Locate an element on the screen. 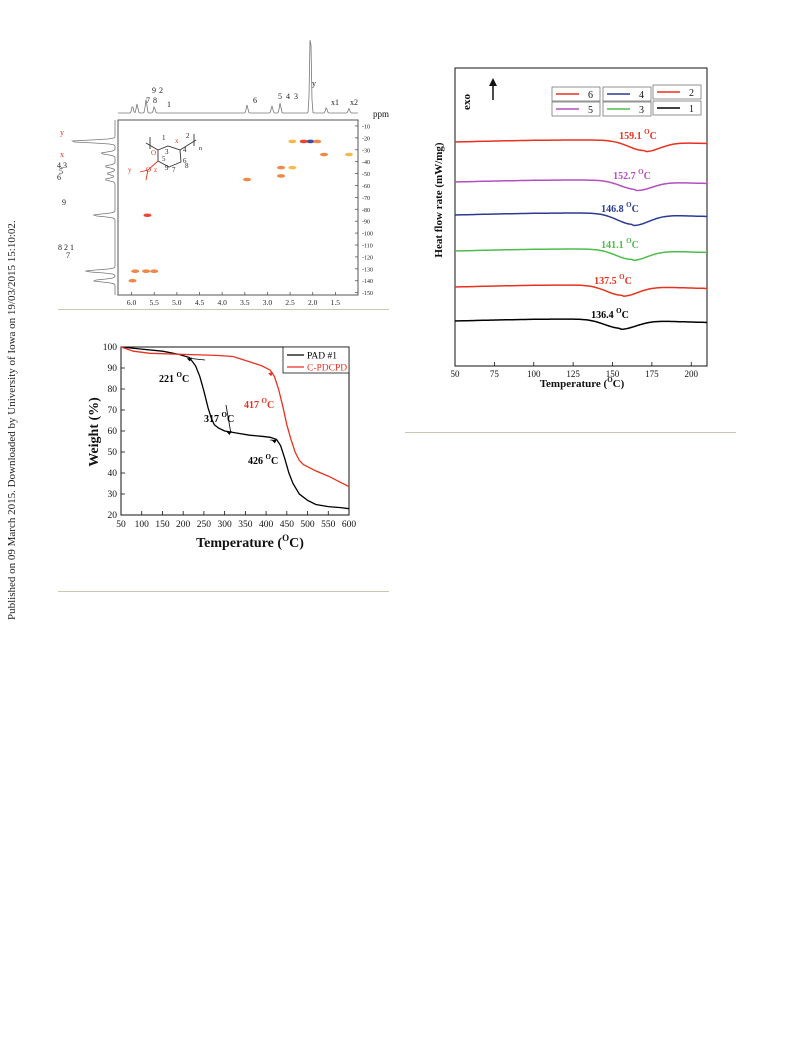  tga-y-tick-label: 30 is located at coordinates (113, 495).